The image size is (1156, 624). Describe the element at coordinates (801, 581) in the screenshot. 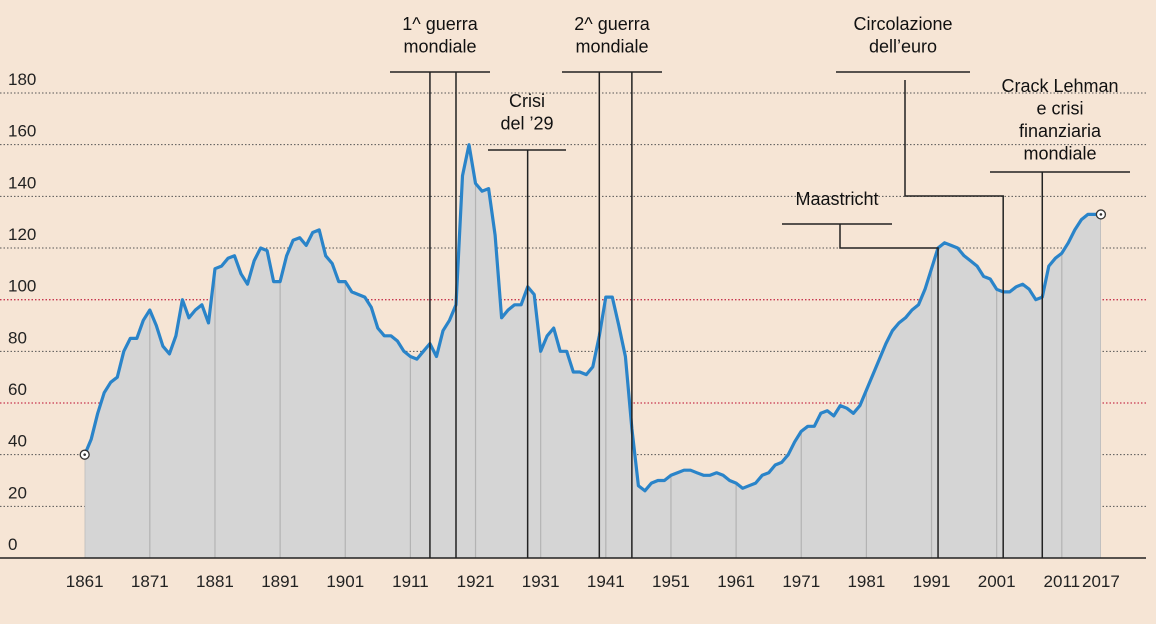

I see `x-tick-label: 1971` at that location.